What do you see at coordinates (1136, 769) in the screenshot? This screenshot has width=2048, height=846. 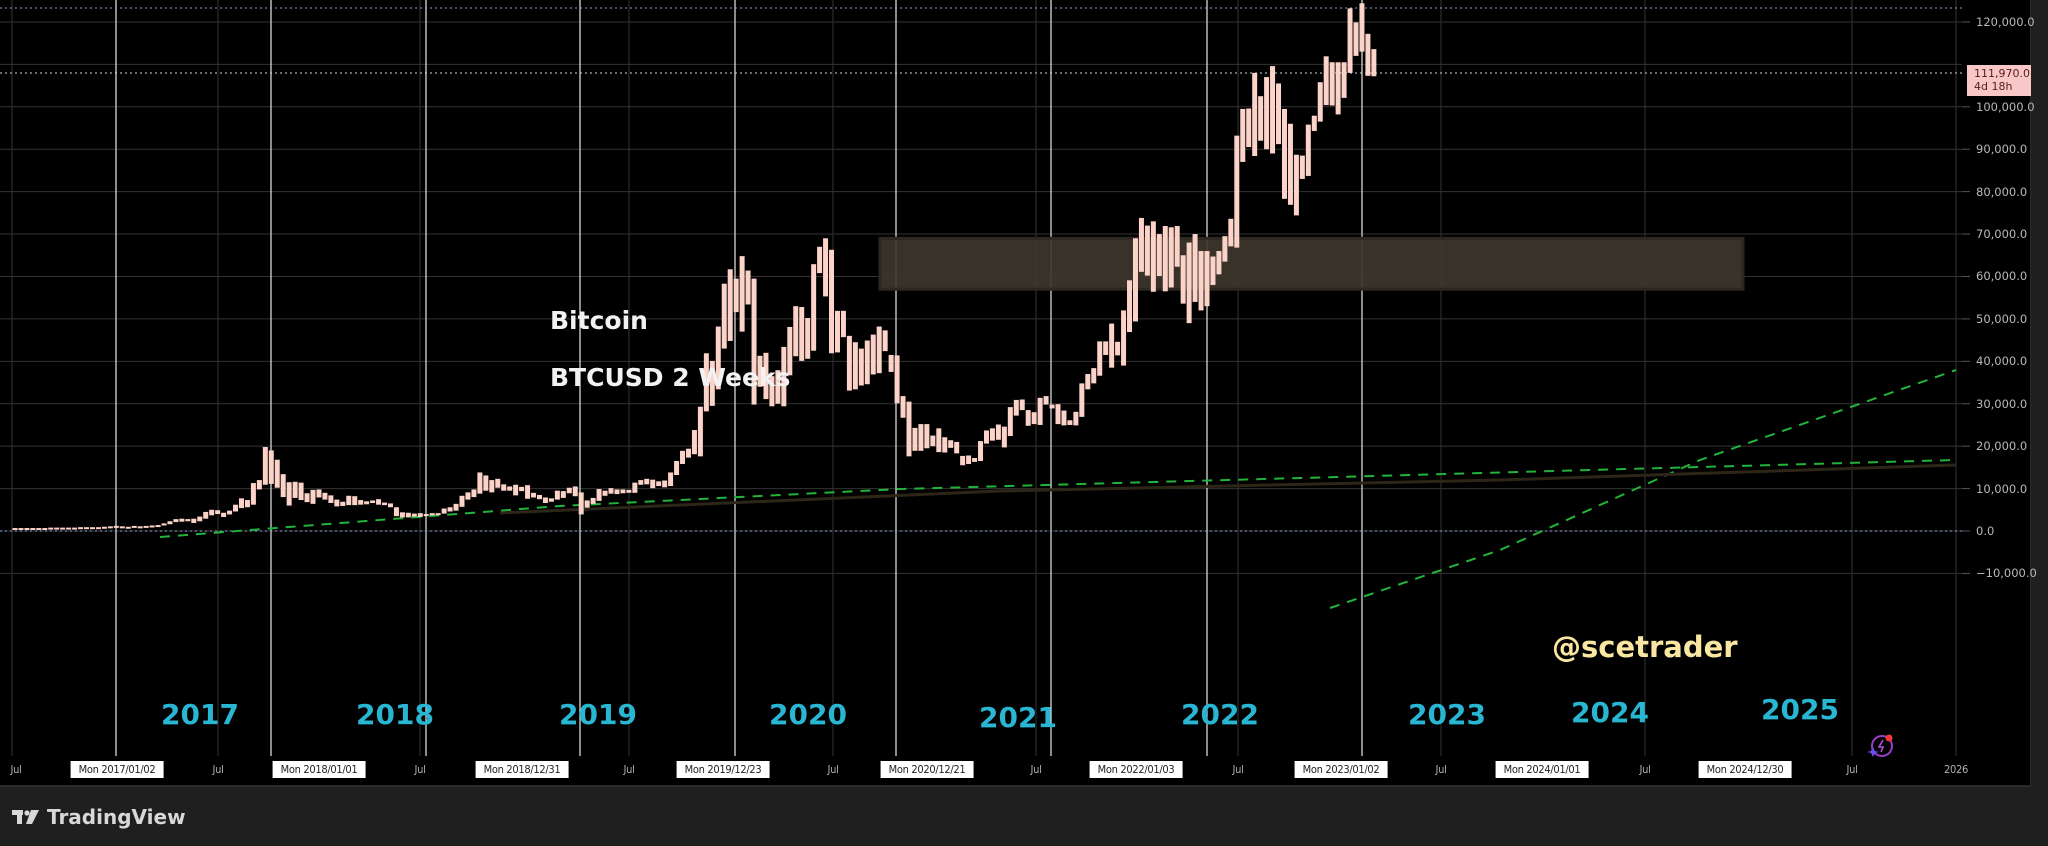 I see `time-crosshair-label: Mon 2022/01/03` at bounding box center [1136, 769].